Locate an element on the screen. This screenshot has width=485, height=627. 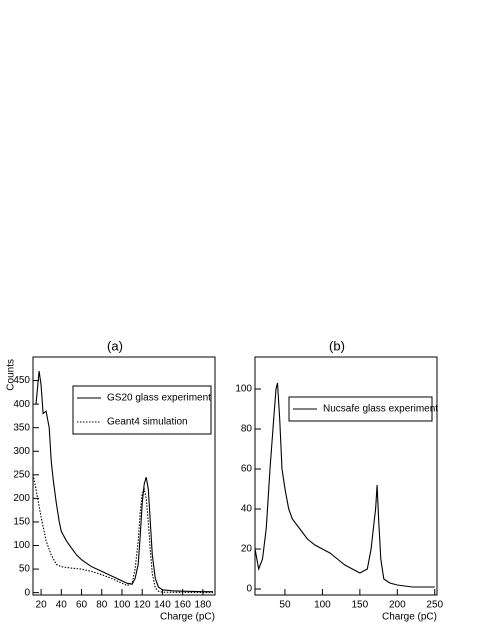
x-tick-label: 160 is located at coordinates (182, 605).